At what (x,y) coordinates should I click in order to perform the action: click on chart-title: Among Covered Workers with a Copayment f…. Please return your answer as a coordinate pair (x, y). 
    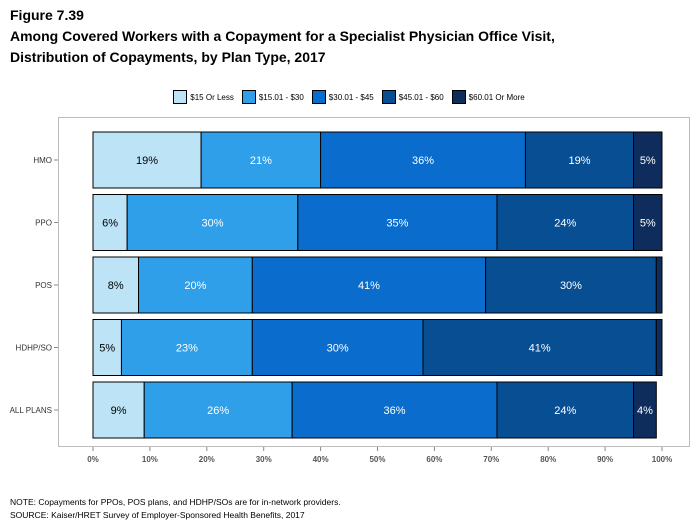
    Looking at the image, I should click on (282, 46).